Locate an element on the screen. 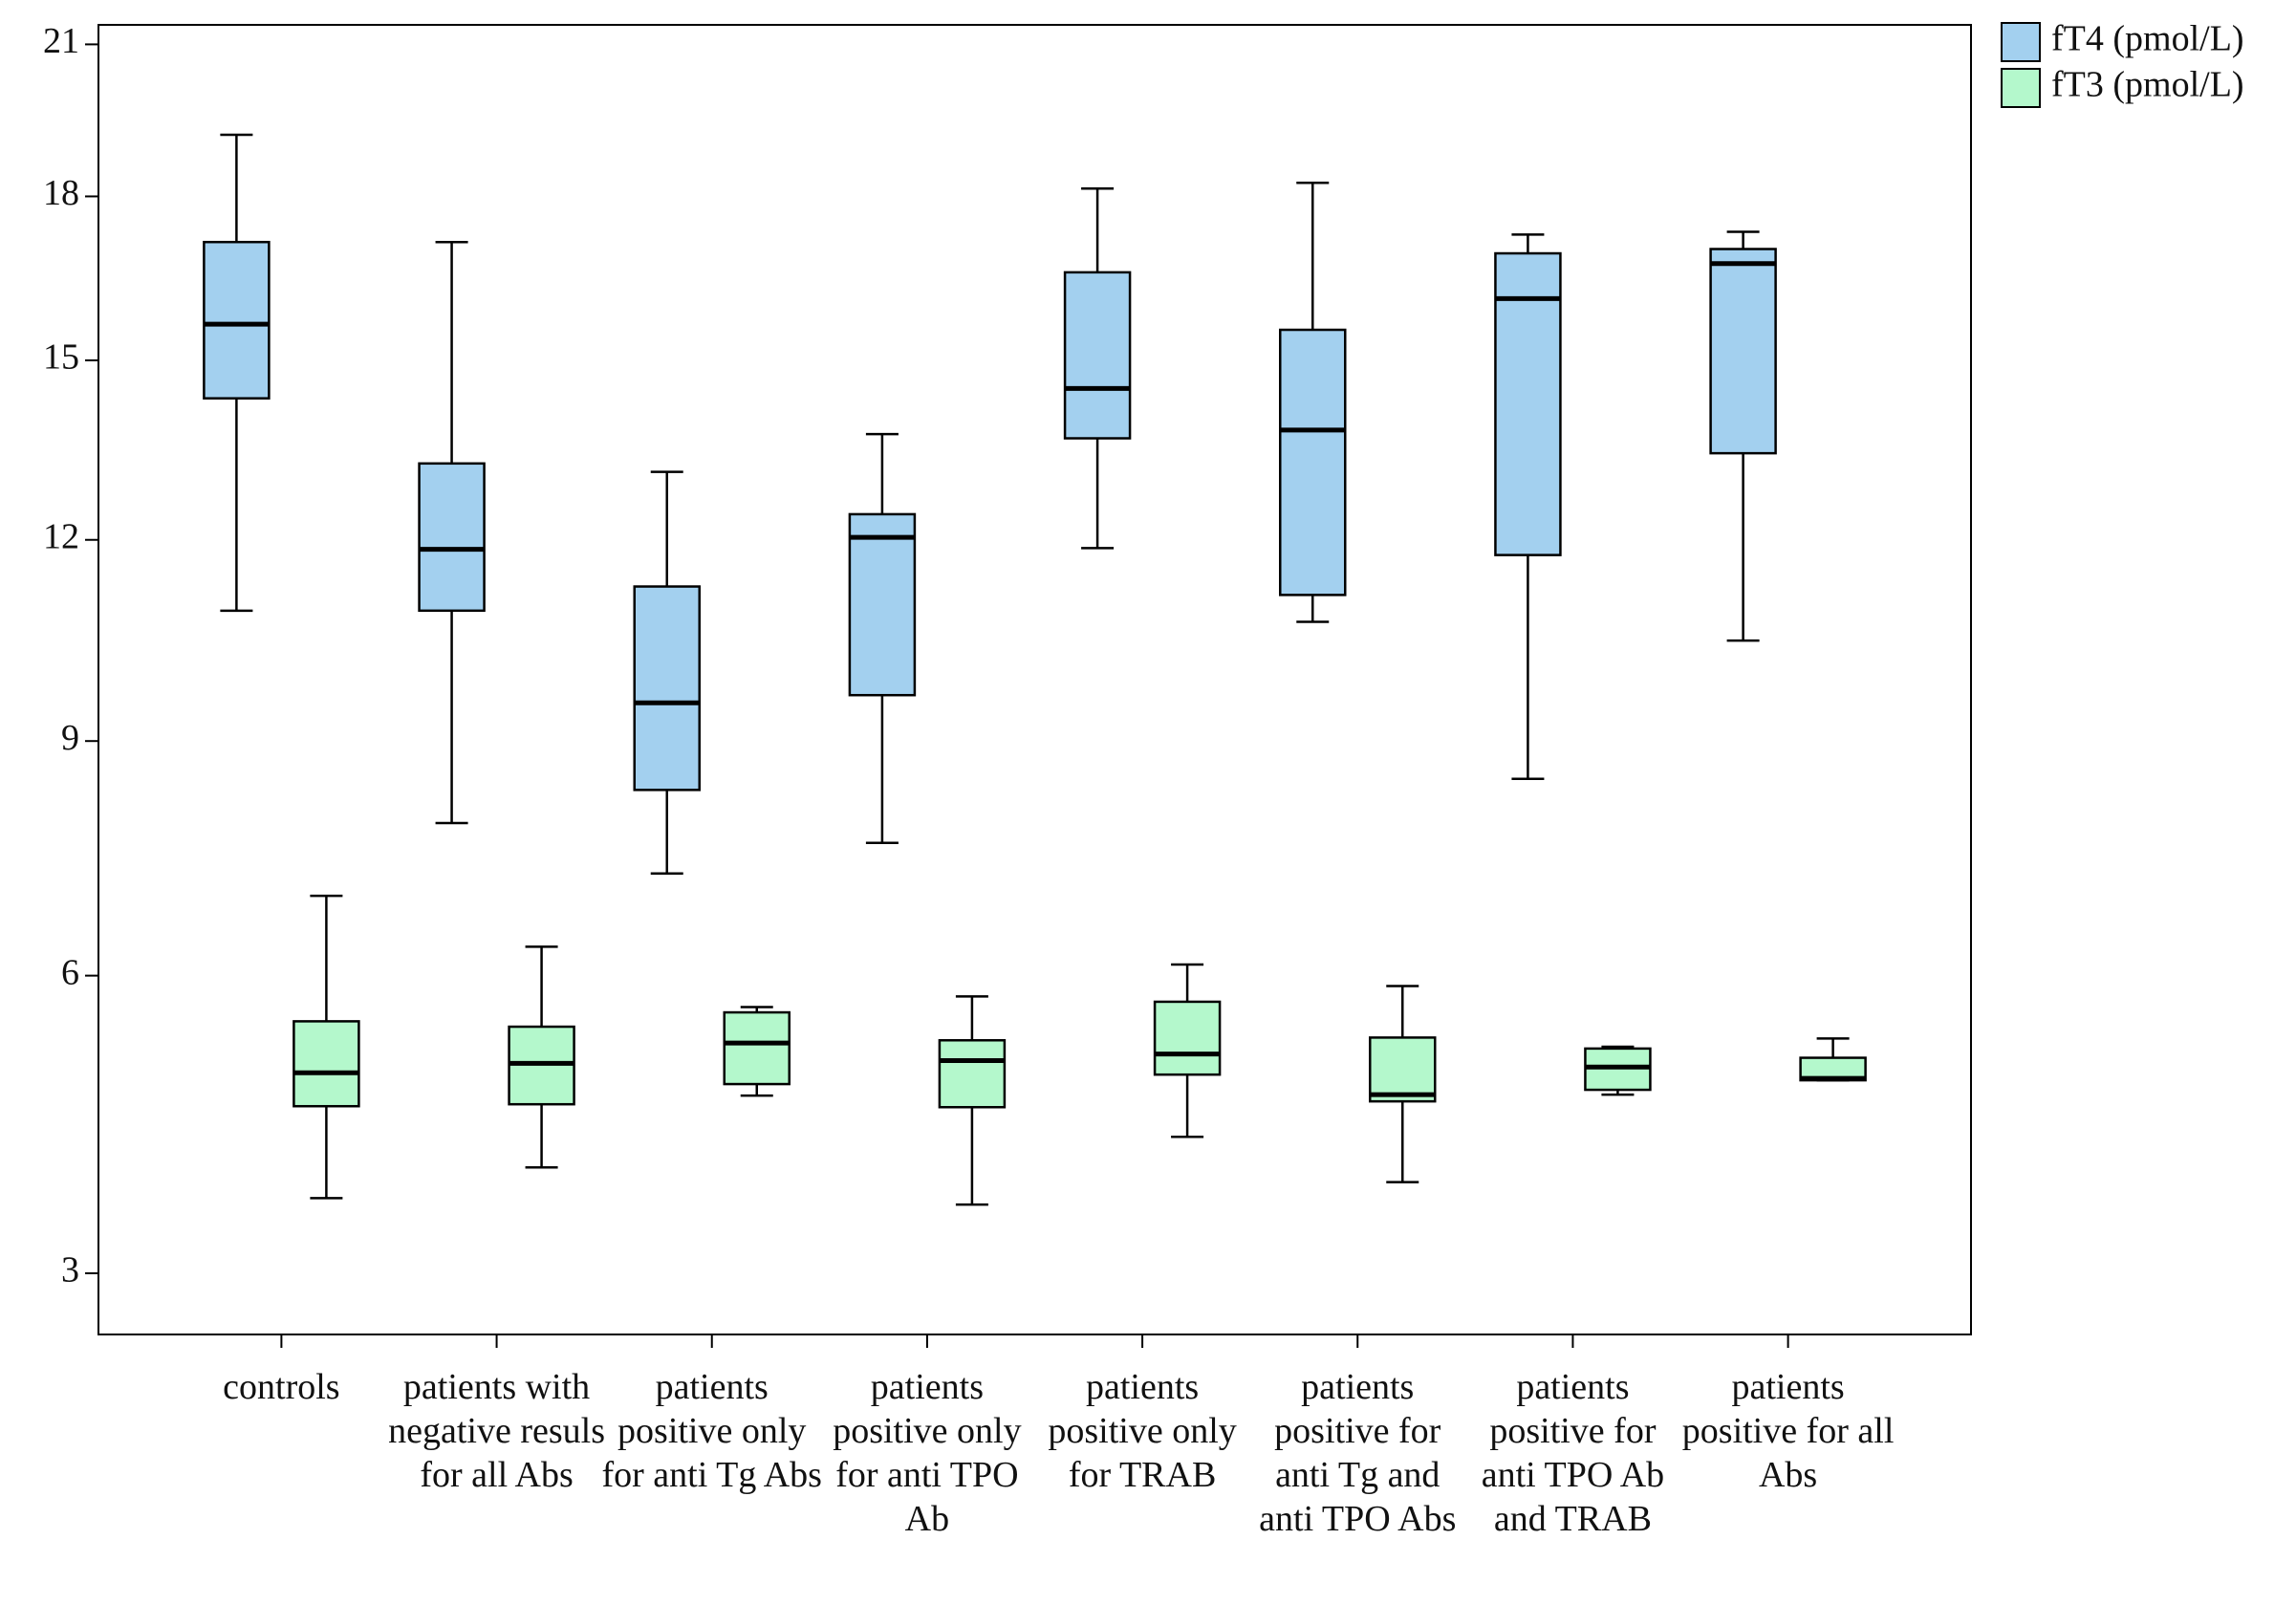 This screenshot has width=2296, height=1605. x-tick-label: patients positive for all Abs is located at coordinates (1788, 1431).